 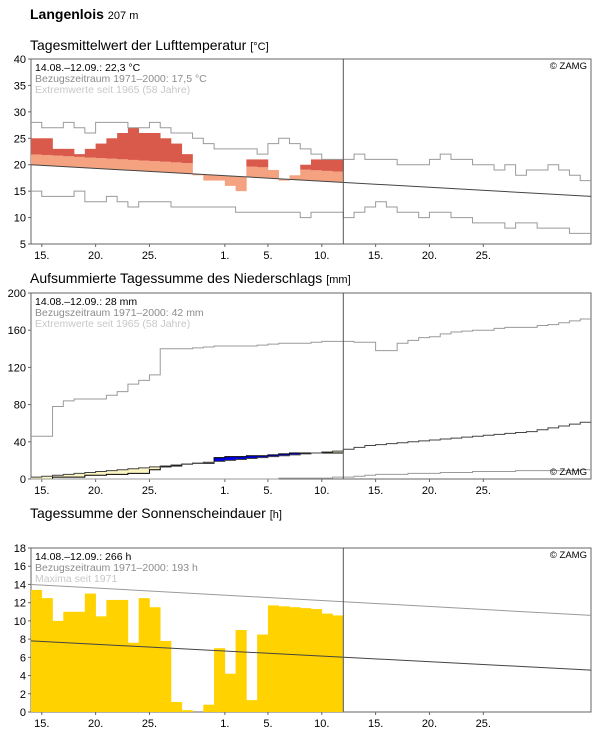 What do you see at coordinates (259, 47) in the screenshot?
I see `temperature-unit: [°C]` at bounding box center [259, 47].